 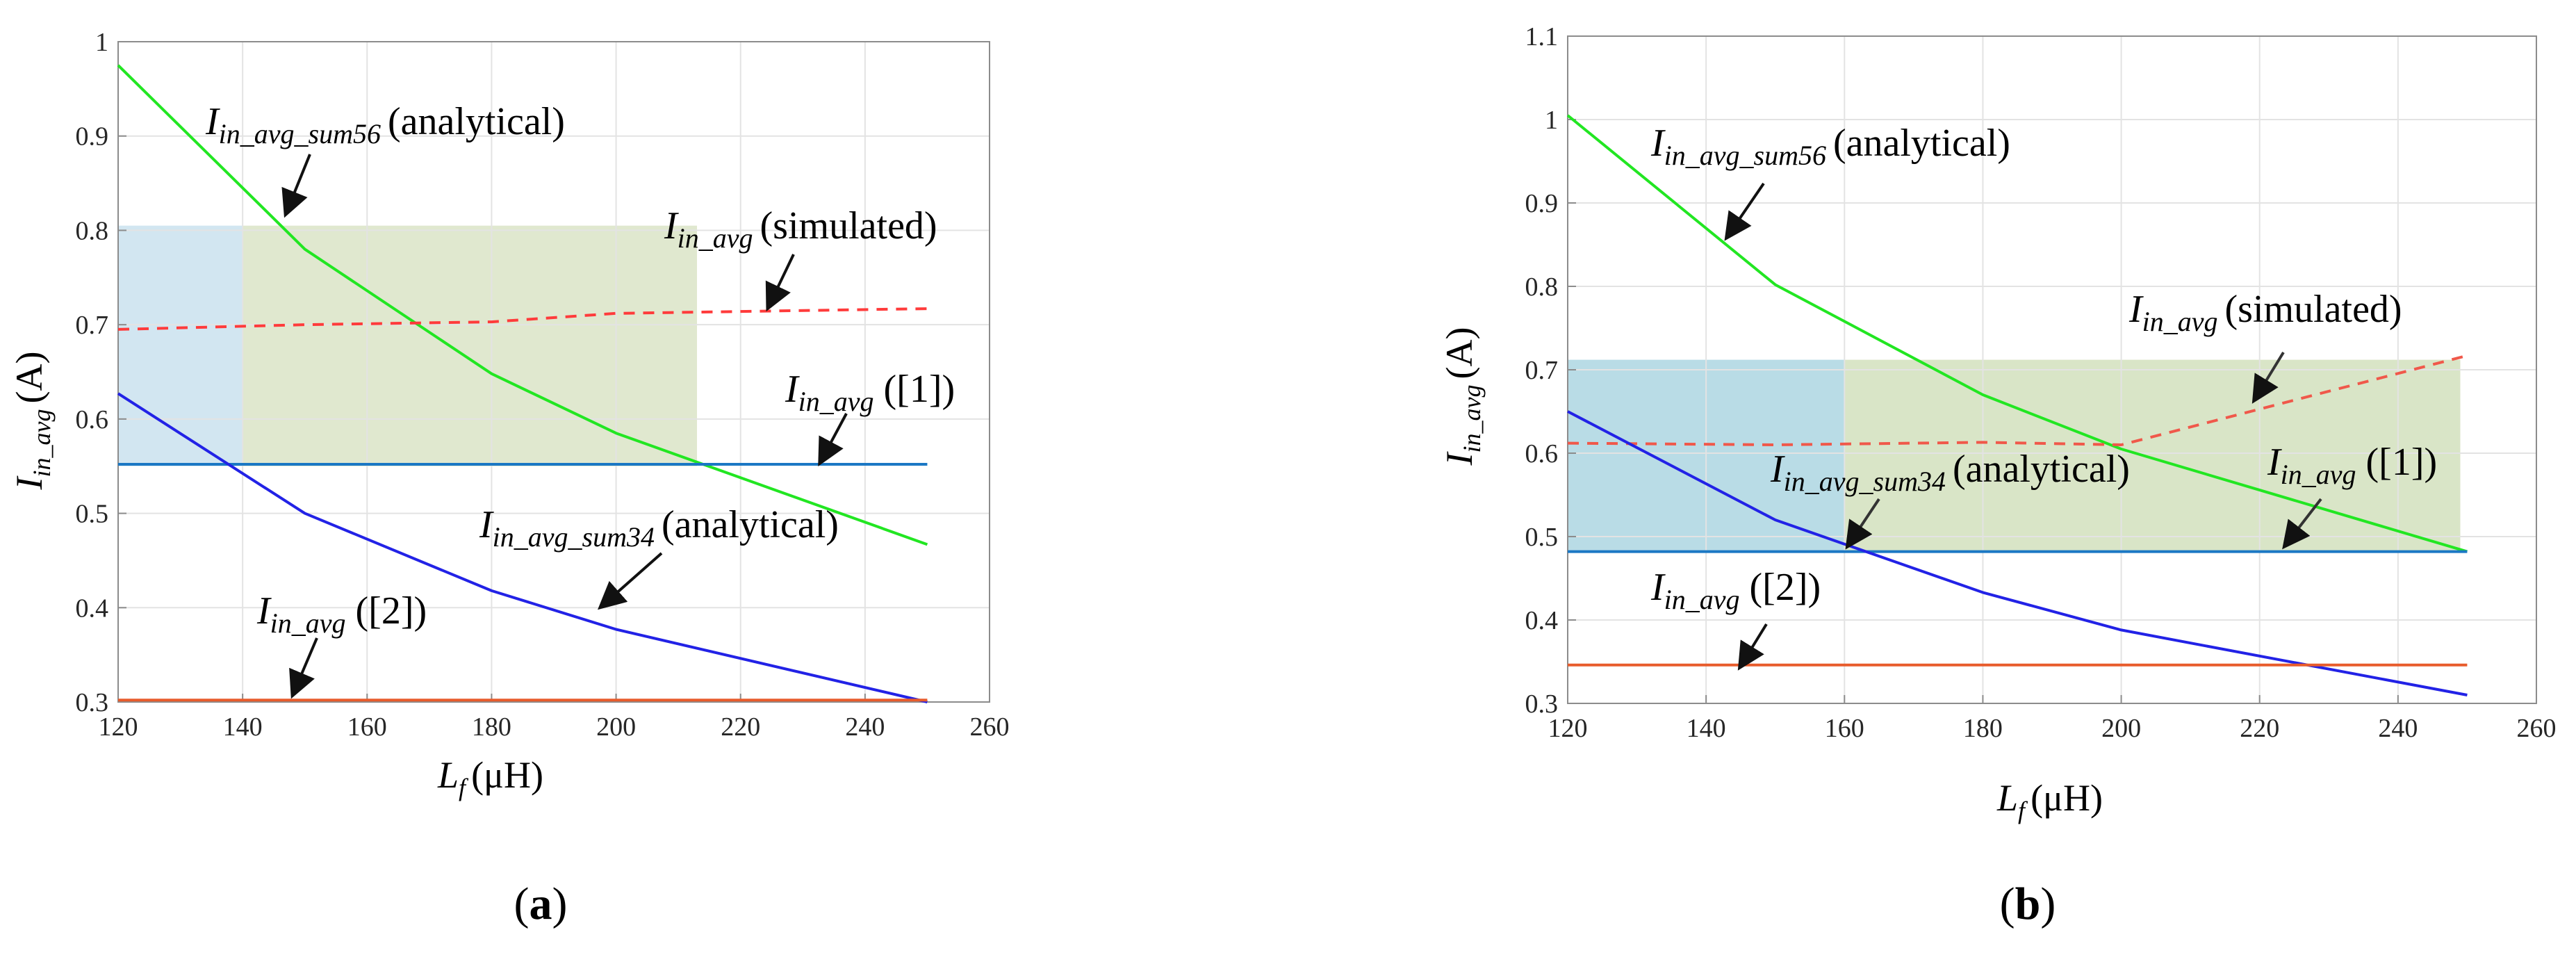 I want to click on panel-label-b: (b), so click(x=2028, y=904).